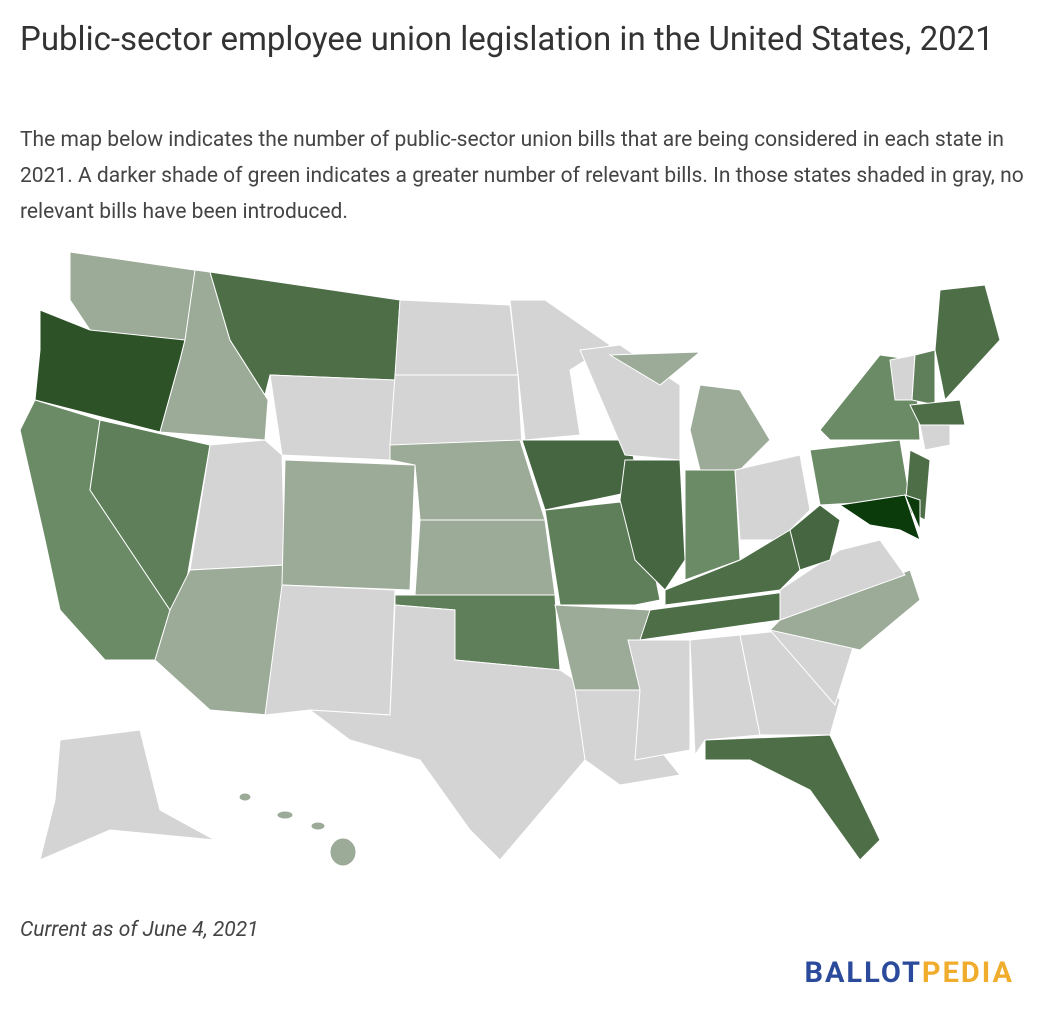 This screenshot has height=1022, width=1040. I want to click on logo-left: BALLOT, so click(863, 973).